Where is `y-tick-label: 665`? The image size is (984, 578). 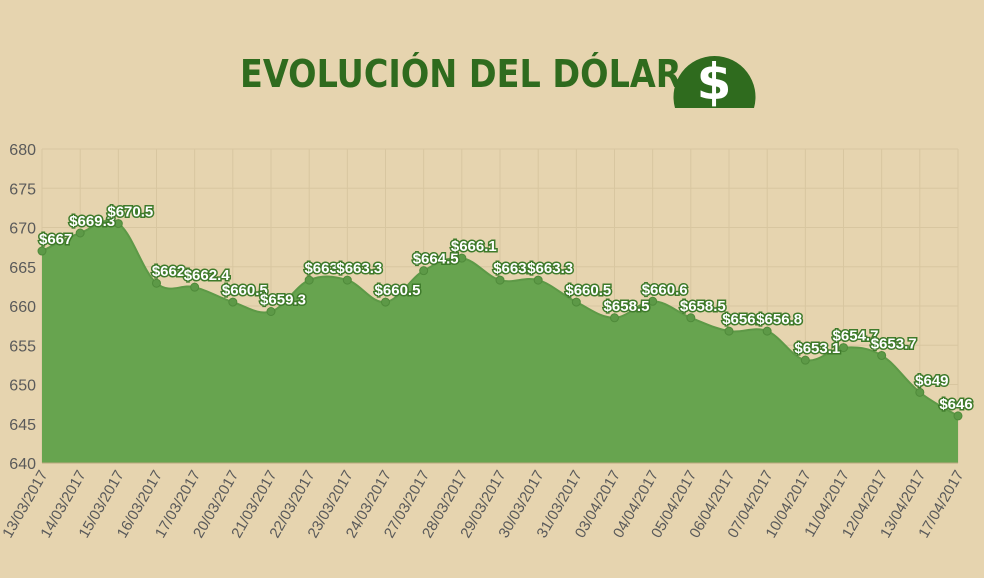 y-tick-label: 665 is located at coordinates (22, 268).